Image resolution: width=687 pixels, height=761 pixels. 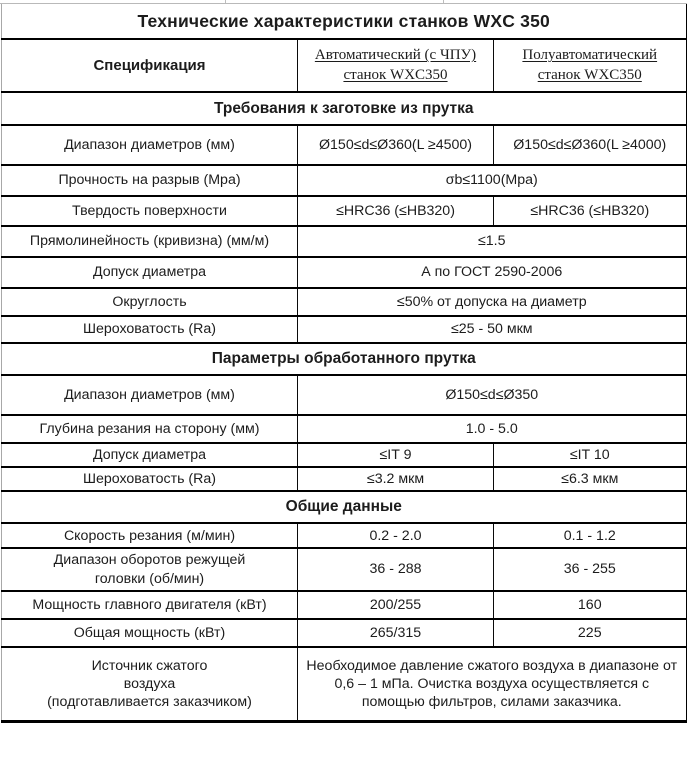 What do you see at coordinates (395, 211) in the screenshot?
I see `spec-value-cell-automatic: ≤HRC36 (≤HB320)` at bounding box center [395, 211].